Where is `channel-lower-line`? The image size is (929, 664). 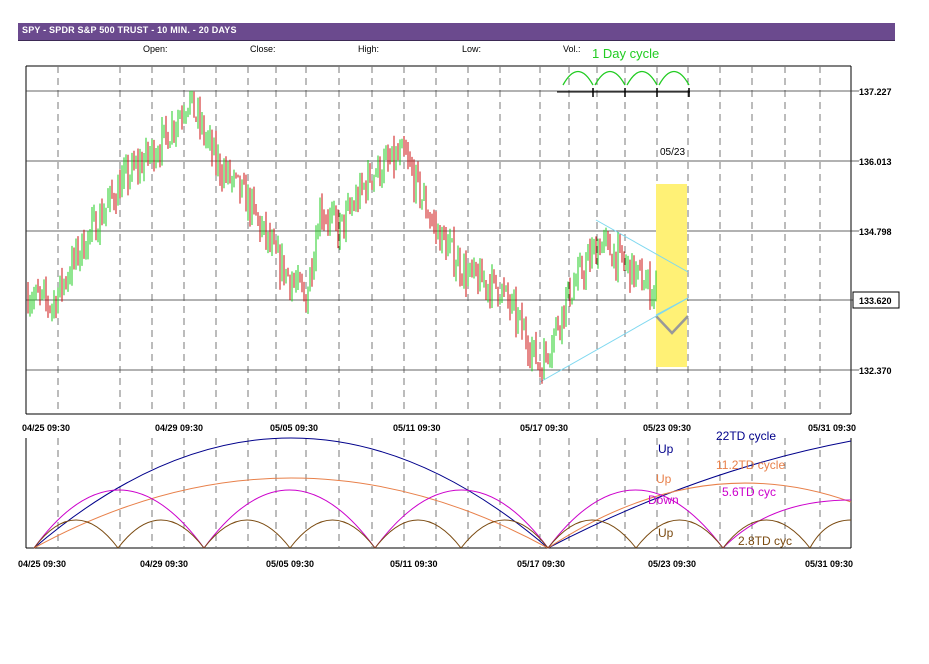
channel-lower-line is located at coordinates (614, 340).